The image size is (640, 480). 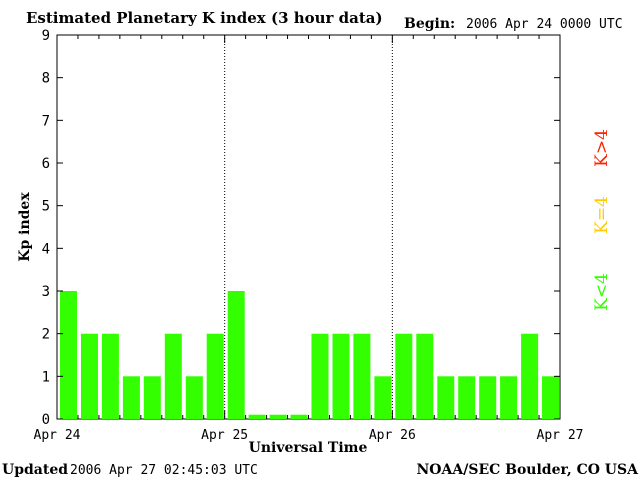 What do you see at coordinates (528, 470) in the screenshot?
I see `source-label: NOAA/SEC Boulder, CO USA` at bounding box center [528, 470].